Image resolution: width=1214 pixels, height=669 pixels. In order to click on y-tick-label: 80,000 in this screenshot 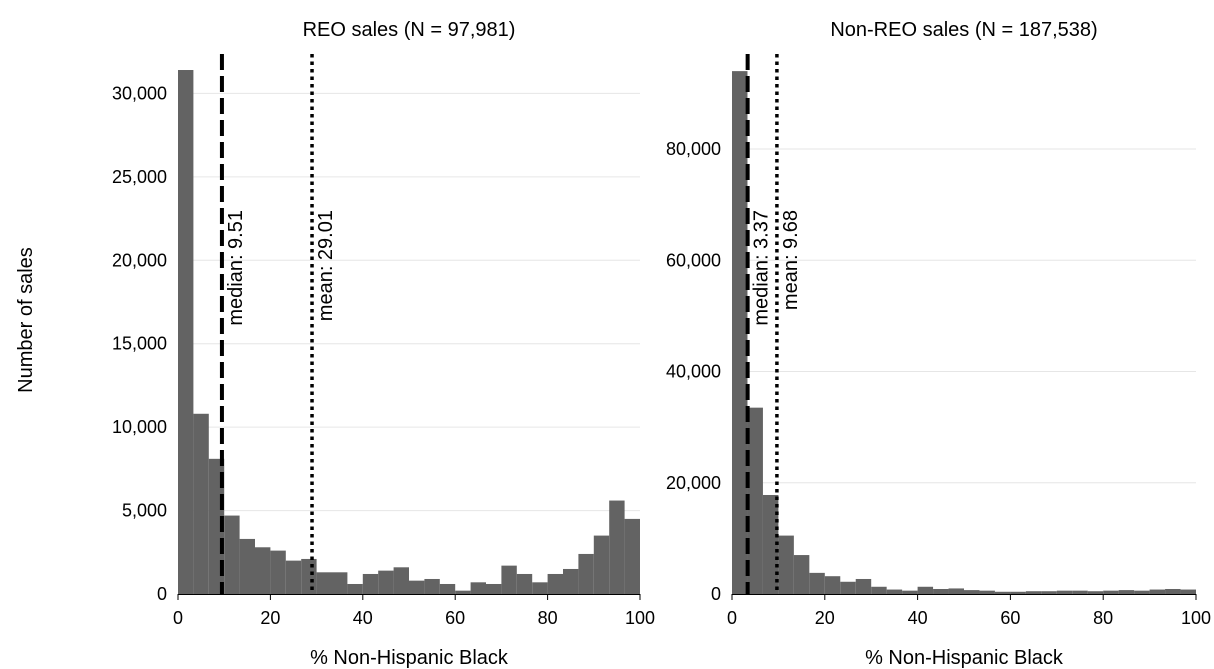, I will do `click(693, 149)`.